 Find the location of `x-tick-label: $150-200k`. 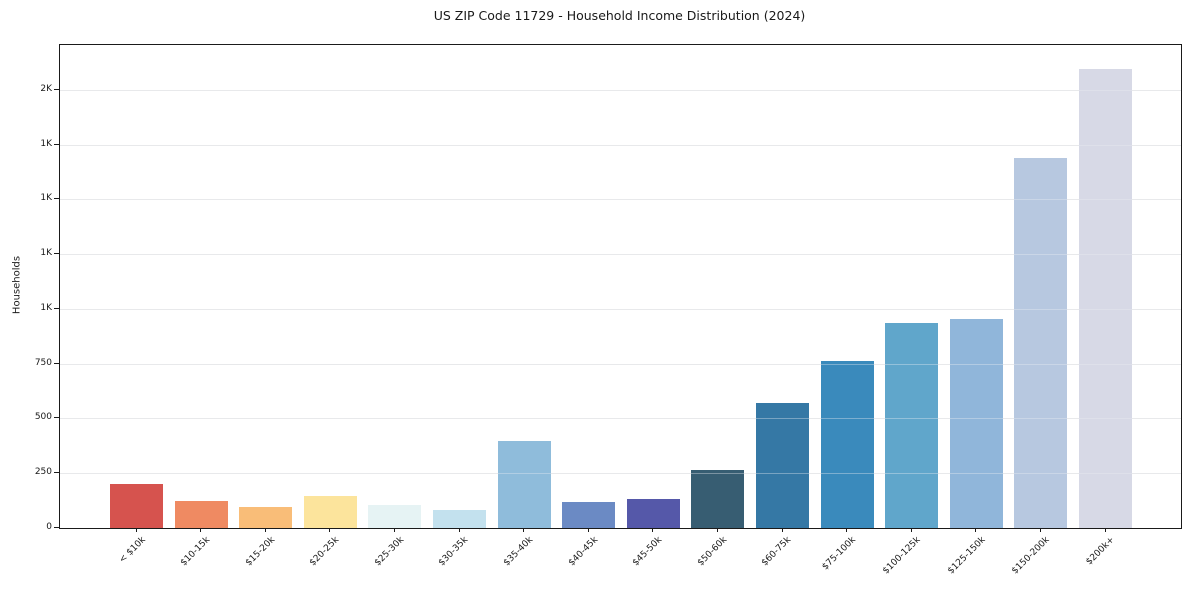

x-tick-label: $150-200k is located at coordinates (1031, 556).